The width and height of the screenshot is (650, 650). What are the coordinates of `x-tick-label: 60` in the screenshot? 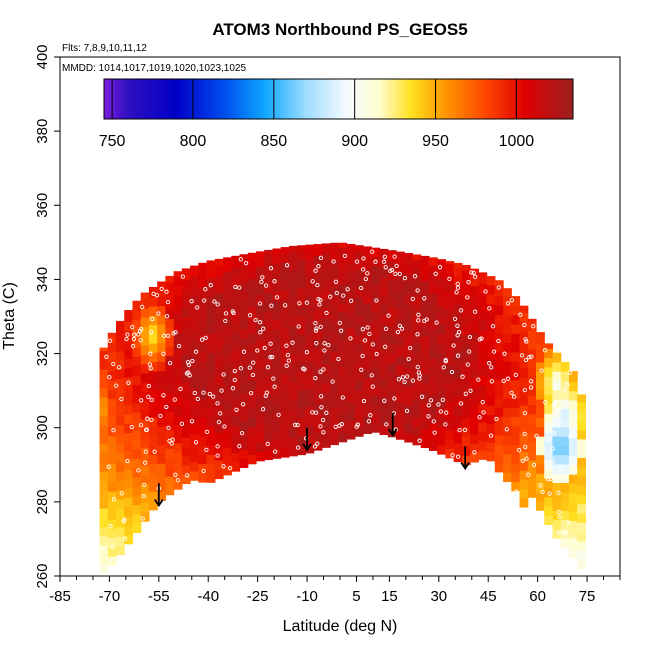 It's located at (537, 596).